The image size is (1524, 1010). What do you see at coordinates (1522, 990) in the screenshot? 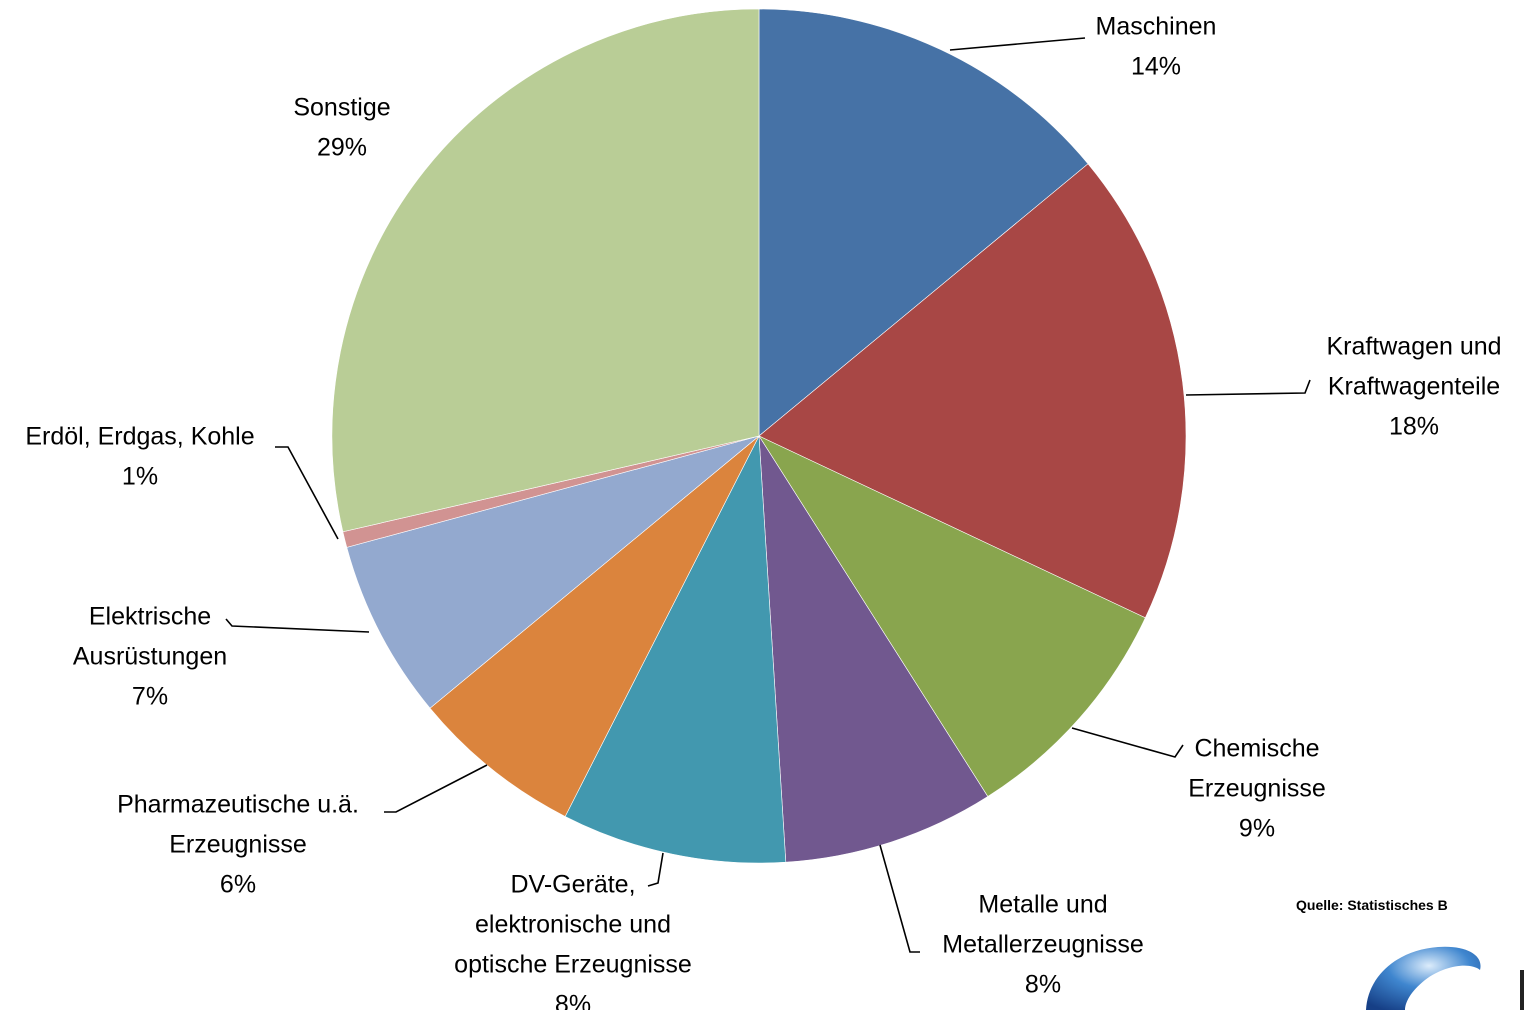
I see `logo-bar-icon` at bounding box center [1522, 990].